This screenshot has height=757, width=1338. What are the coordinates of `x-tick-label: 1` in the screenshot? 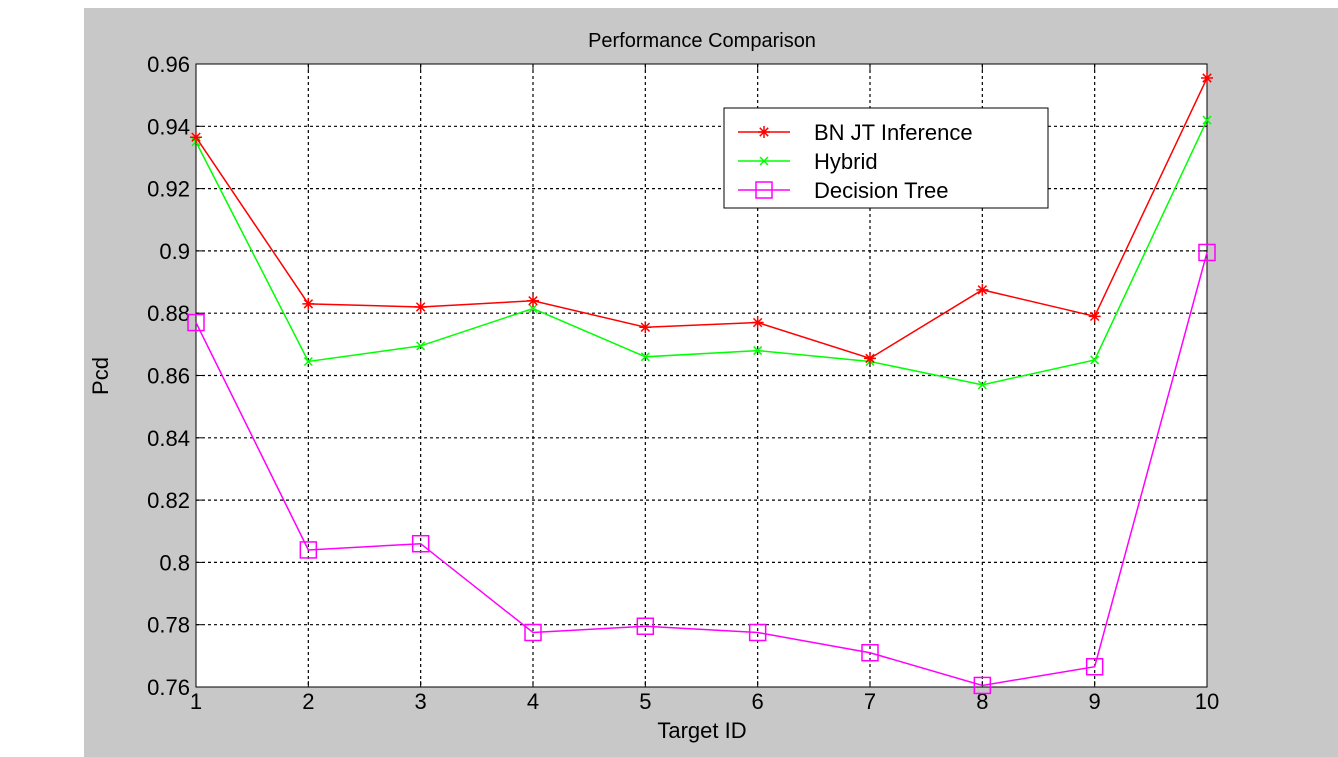 It's located at (196, 701).